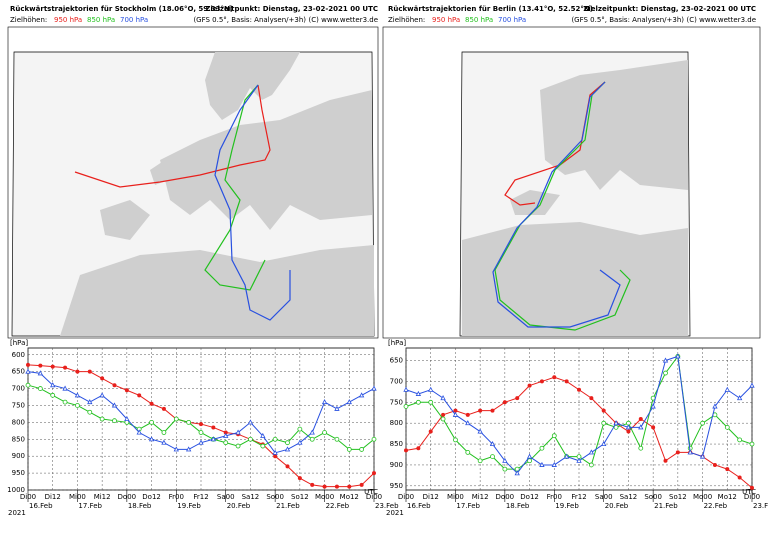 The width and height of the screenshot is (768, 540). Describe the element at coordinates (18, 439) in the screenshot. I see `y-tick-label: 850` at that location.